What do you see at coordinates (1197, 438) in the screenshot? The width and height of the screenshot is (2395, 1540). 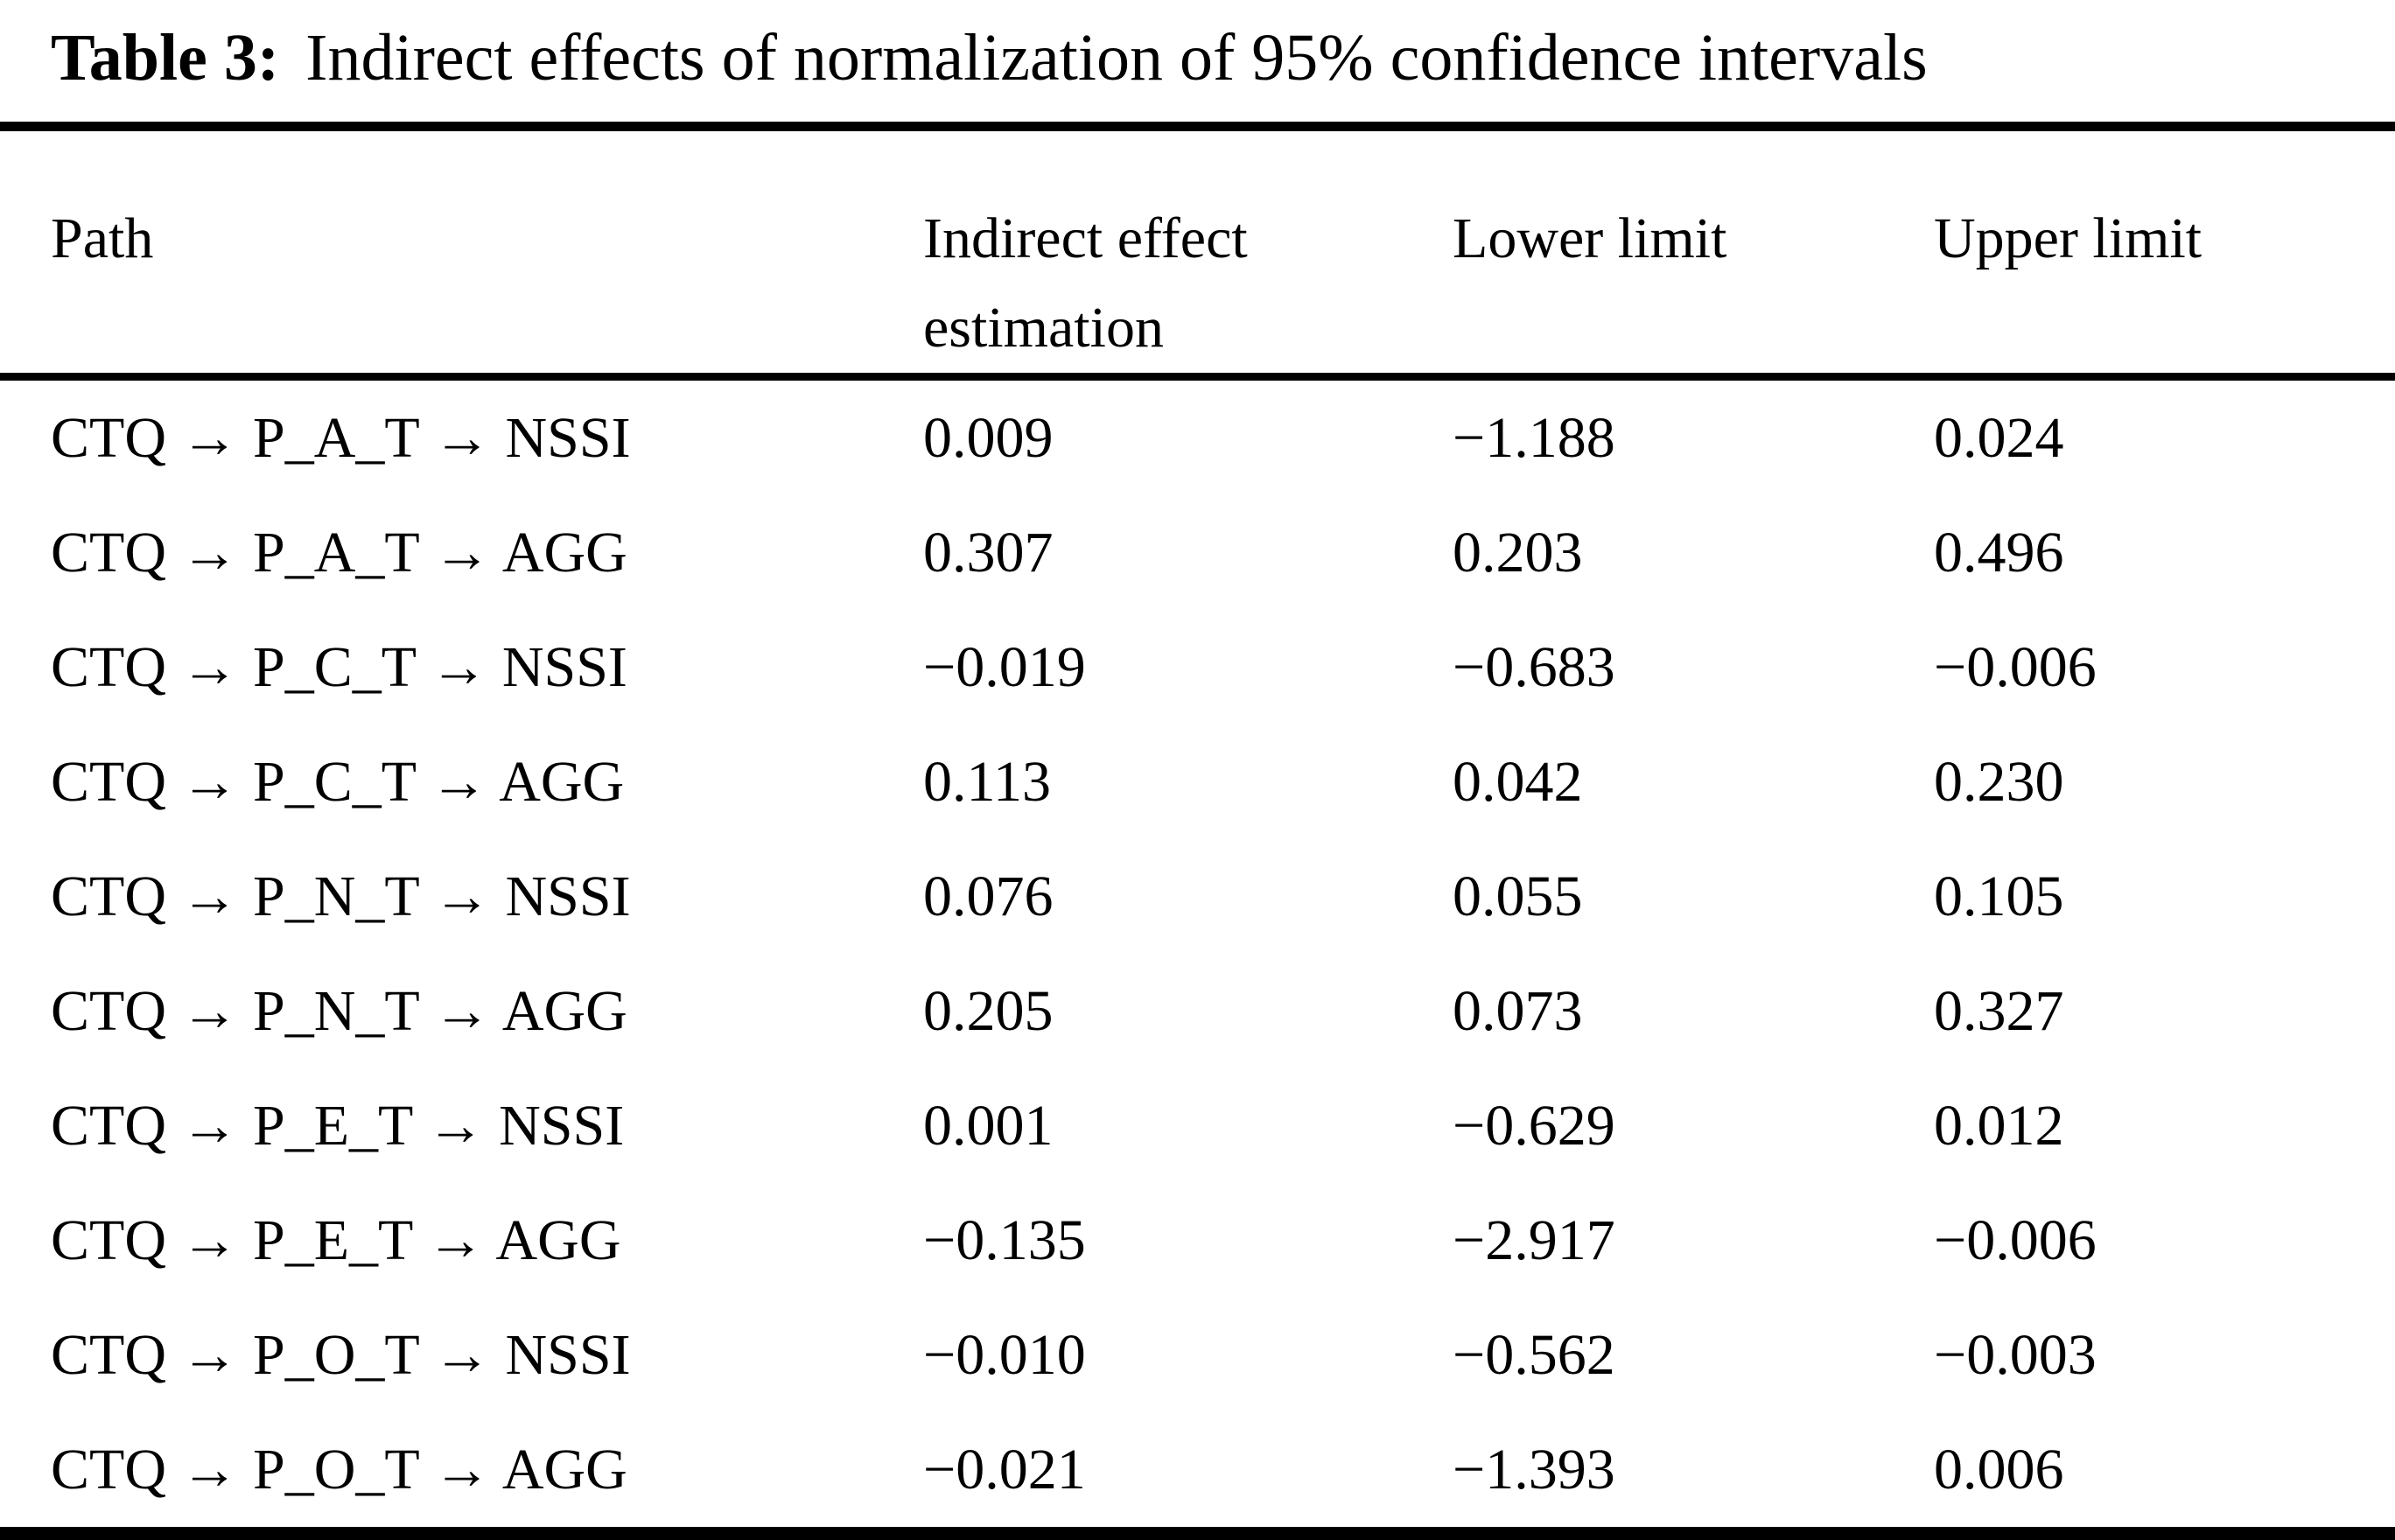 I see `table-row: CTQ → P_A_T → NSSI 0.009 −1.188 0.024` at bounding box center [1197, 438].